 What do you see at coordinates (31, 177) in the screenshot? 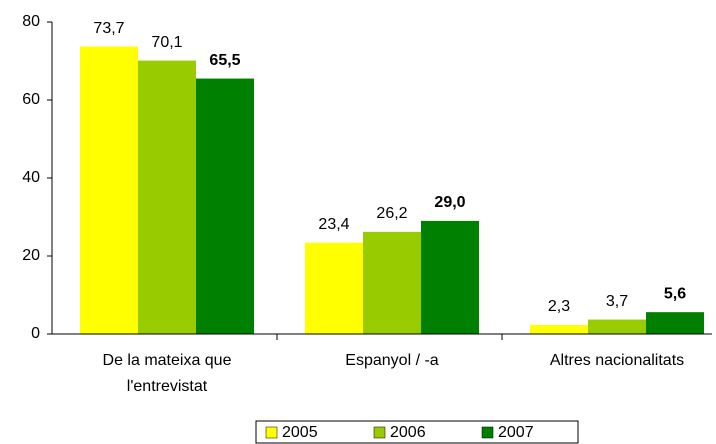
I see `y-tick-label: 40` at bounding box center [31, 177].